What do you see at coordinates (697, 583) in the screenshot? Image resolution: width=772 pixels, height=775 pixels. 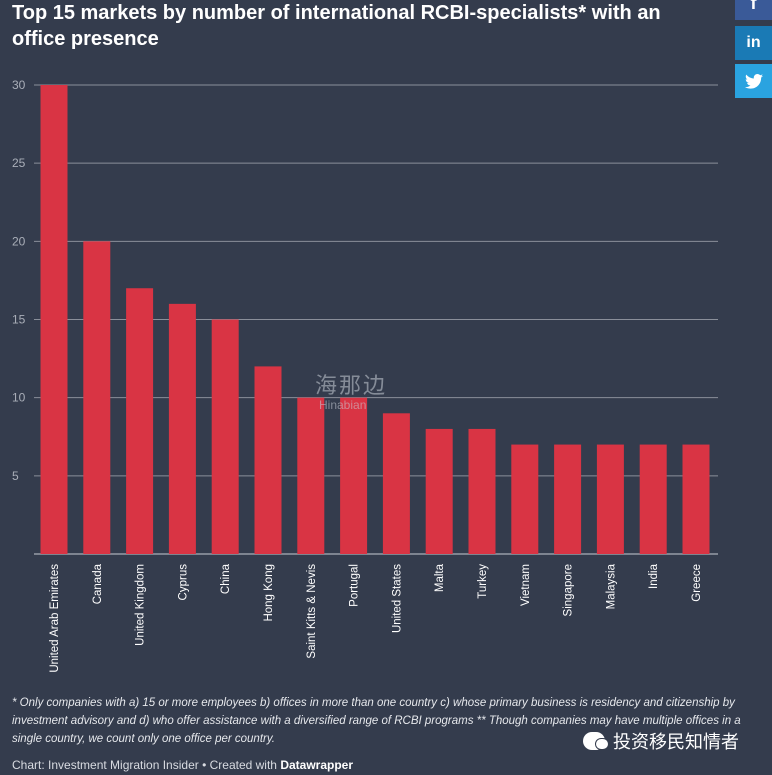 I see `x-tick-label: Greece` at bounding box center [697, 583].